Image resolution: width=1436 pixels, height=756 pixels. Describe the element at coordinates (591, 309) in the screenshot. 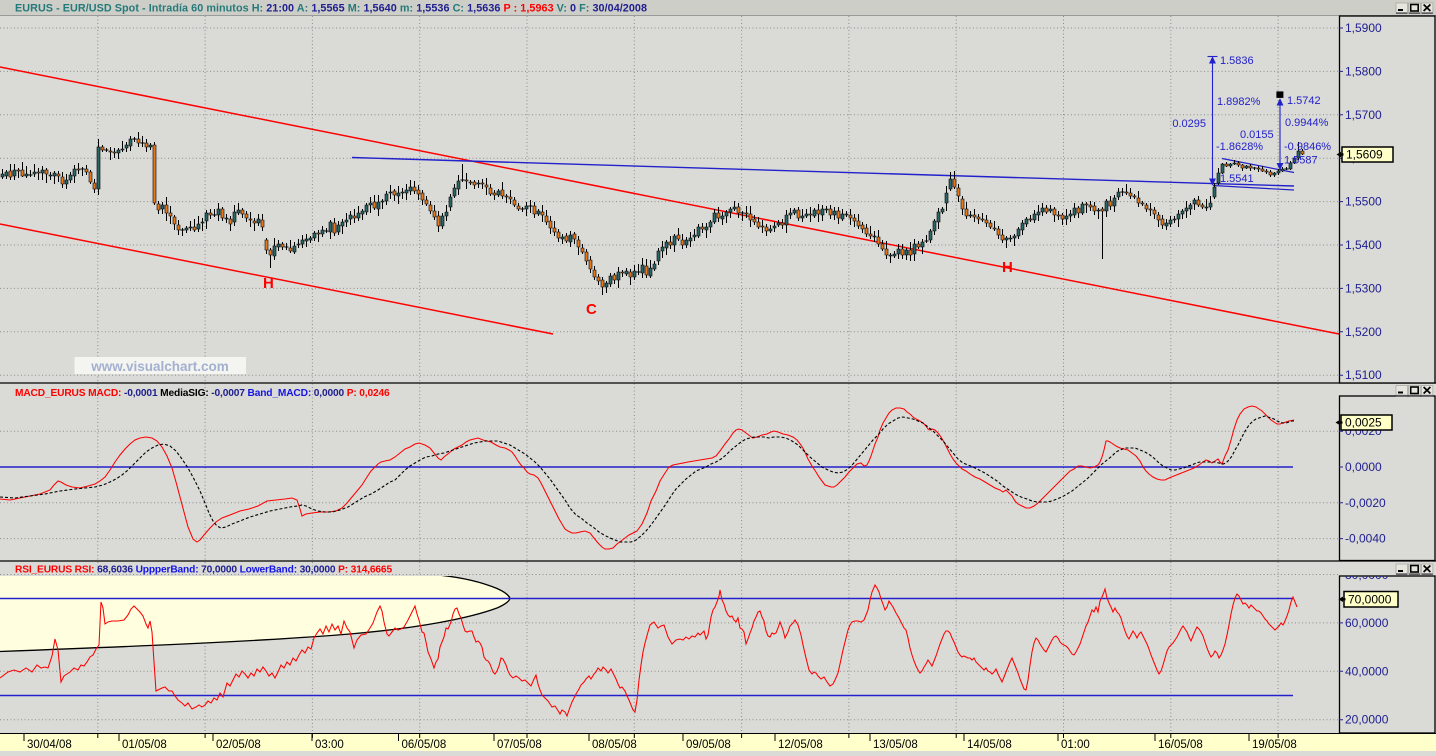

I see `svg-text: C` at that location.